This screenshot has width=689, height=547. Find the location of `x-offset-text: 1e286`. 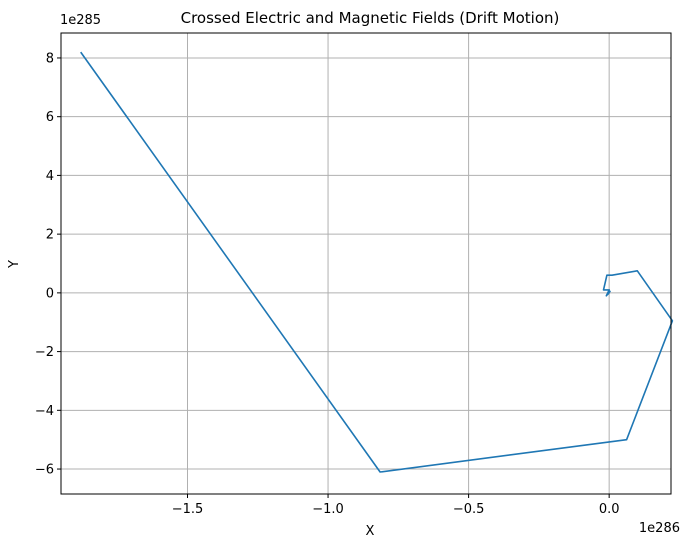

x-offset-text: 1e286 is located at coordinates (659, 528).